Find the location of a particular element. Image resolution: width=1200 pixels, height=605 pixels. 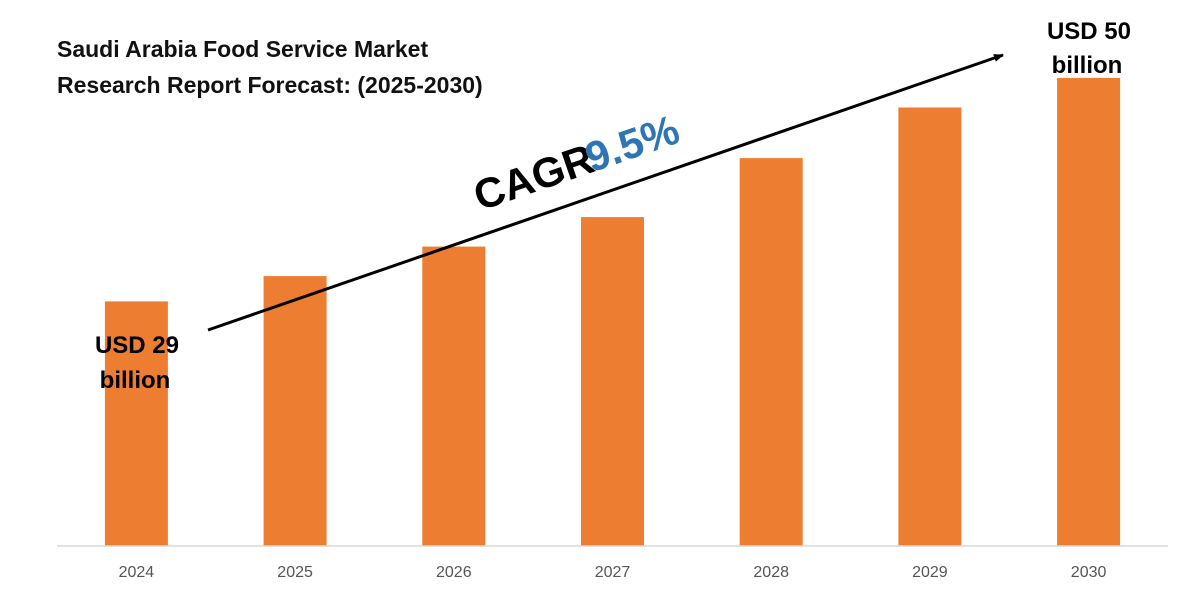

end-value-label-line-1: USD 50 is located at coordinates (1089, 31).